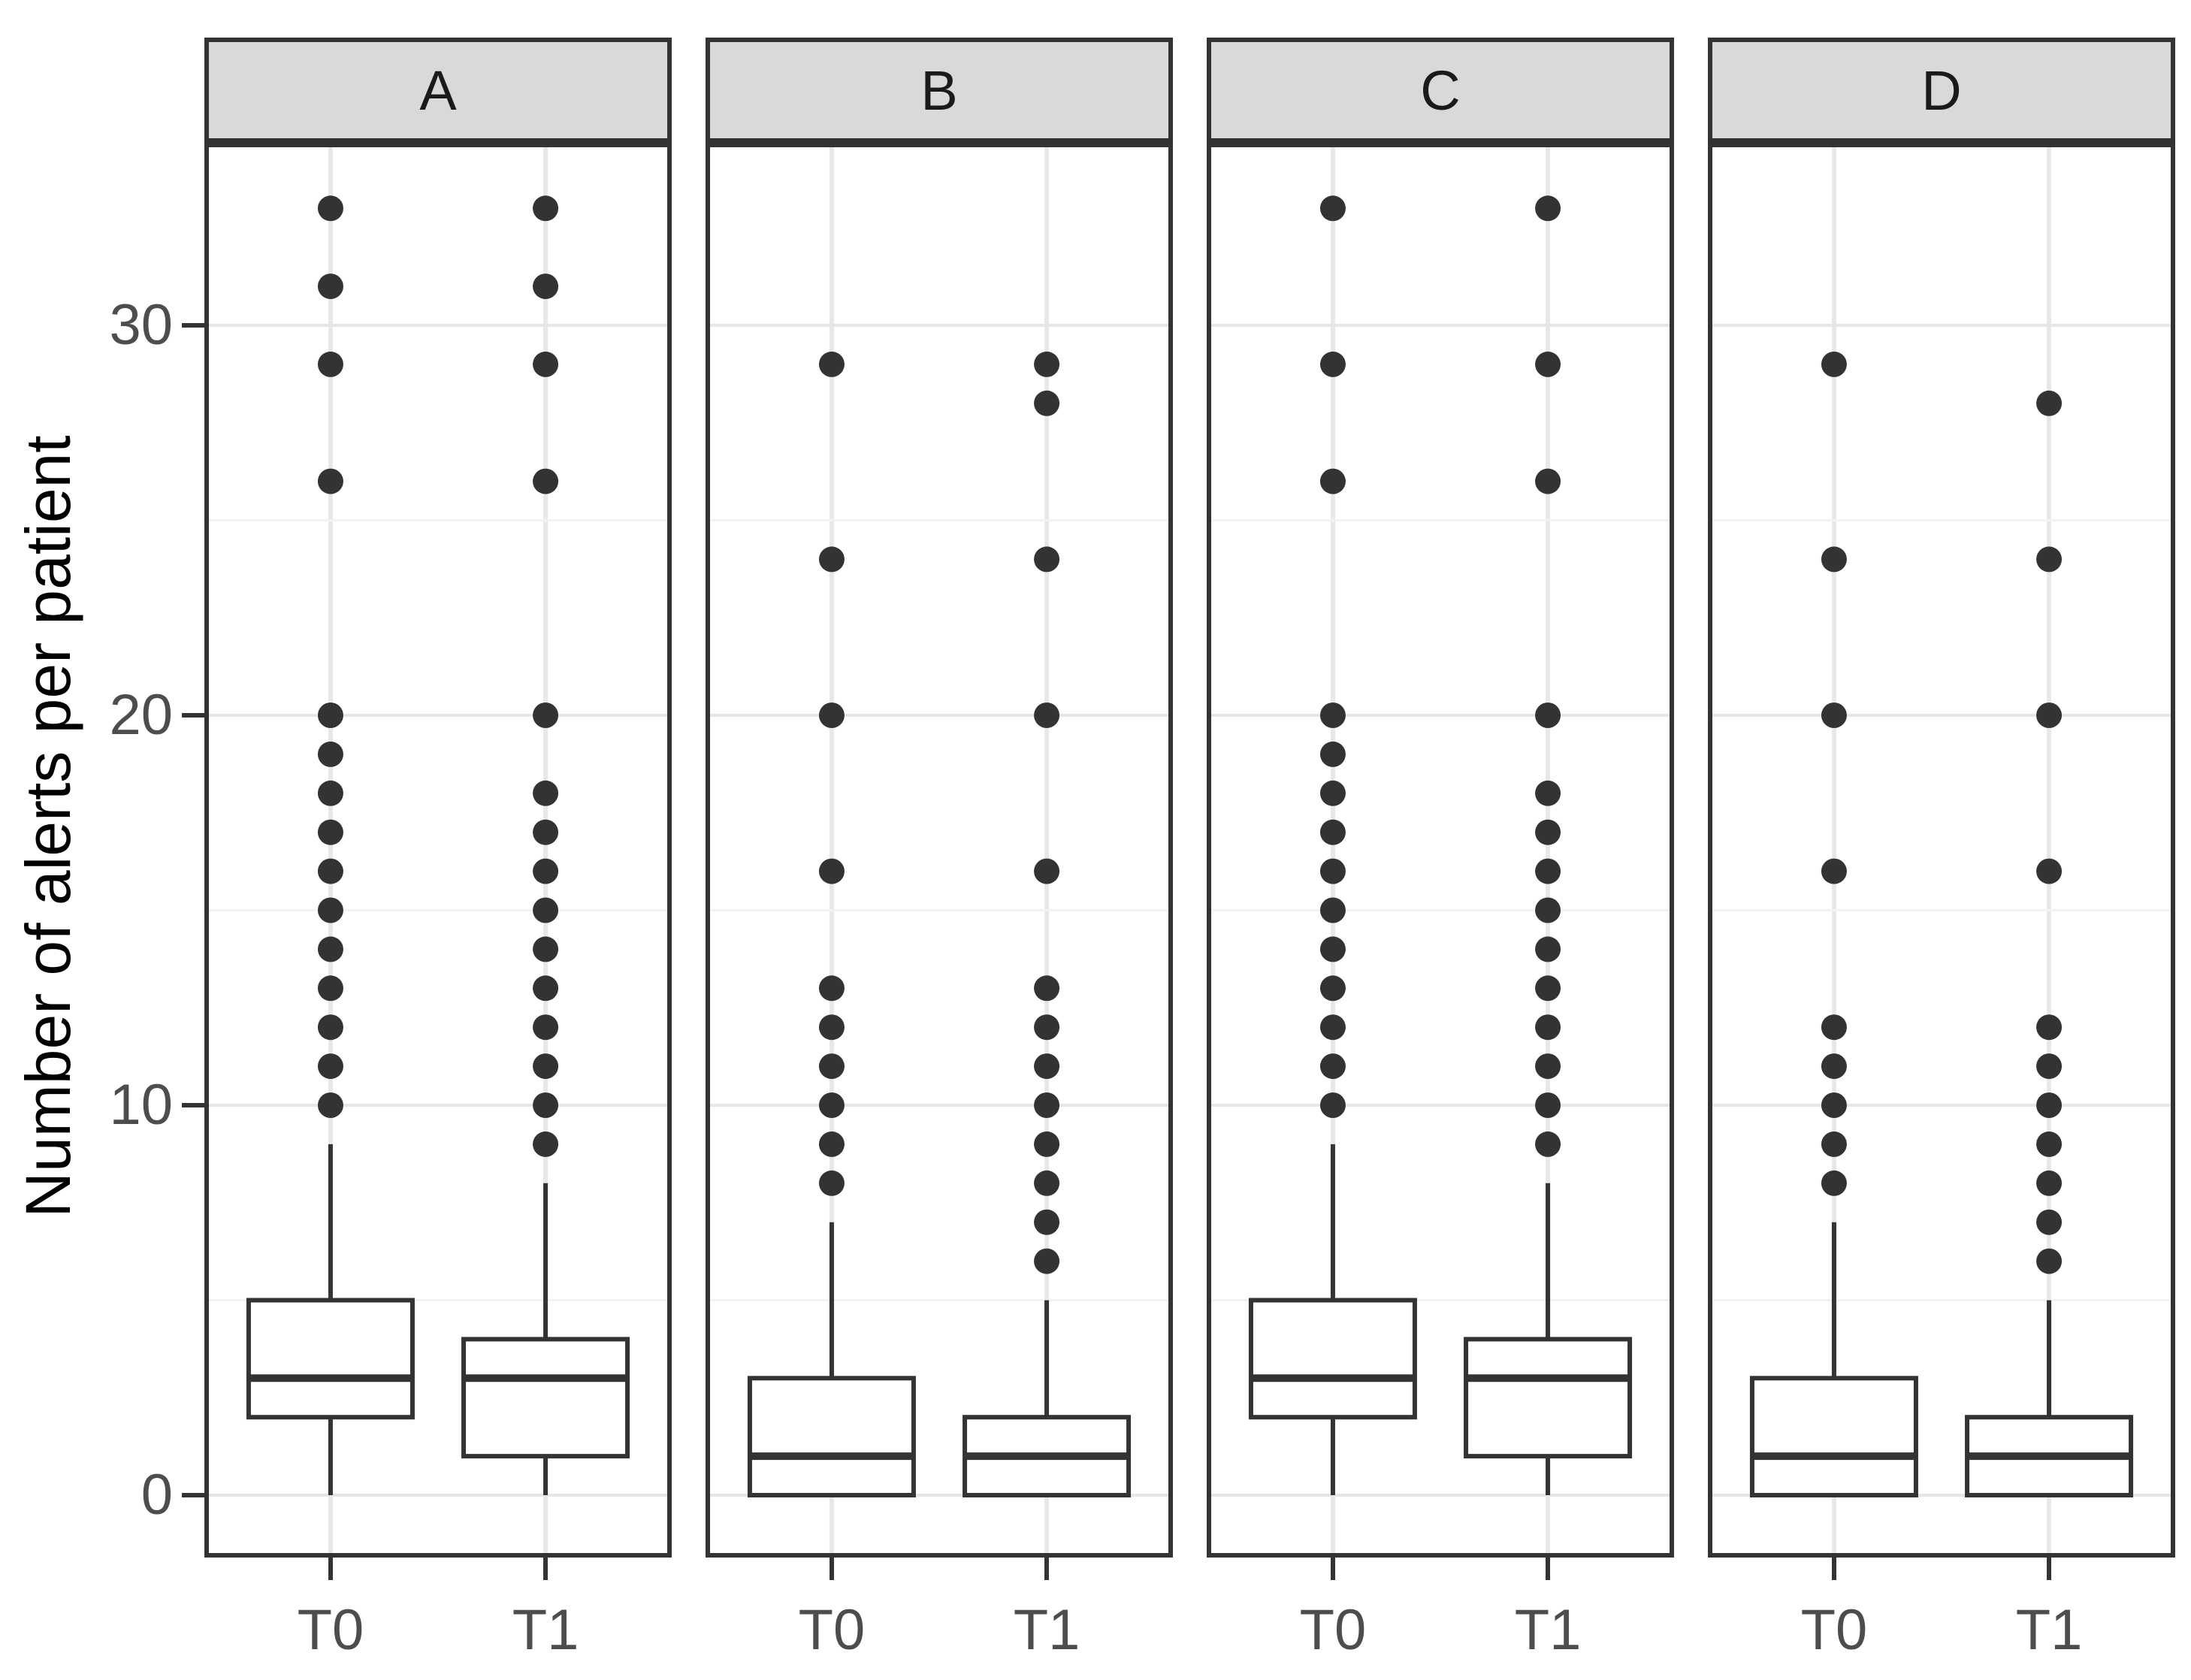 The height and width of the screenshot is (1680, 2191). I want to click on facet-strip-A: A, so click(438, 90).